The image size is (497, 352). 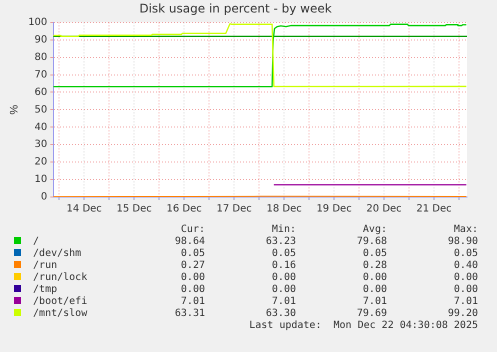 What do you see at coordinates (384, 209) in the screenshot?
I see `x-tick-label: 20 Dec` at bounding box center [384, 209].